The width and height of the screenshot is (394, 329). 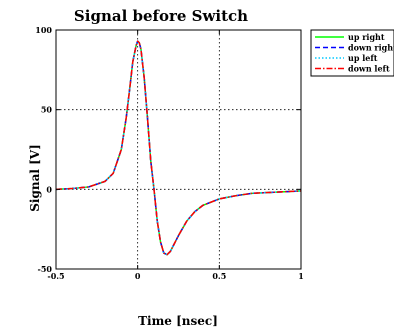 What do you see at coordinates (178, 321) in the screenshot?
I see `x-axis-label: Time [nsec]` at bounding box center [178, 321].